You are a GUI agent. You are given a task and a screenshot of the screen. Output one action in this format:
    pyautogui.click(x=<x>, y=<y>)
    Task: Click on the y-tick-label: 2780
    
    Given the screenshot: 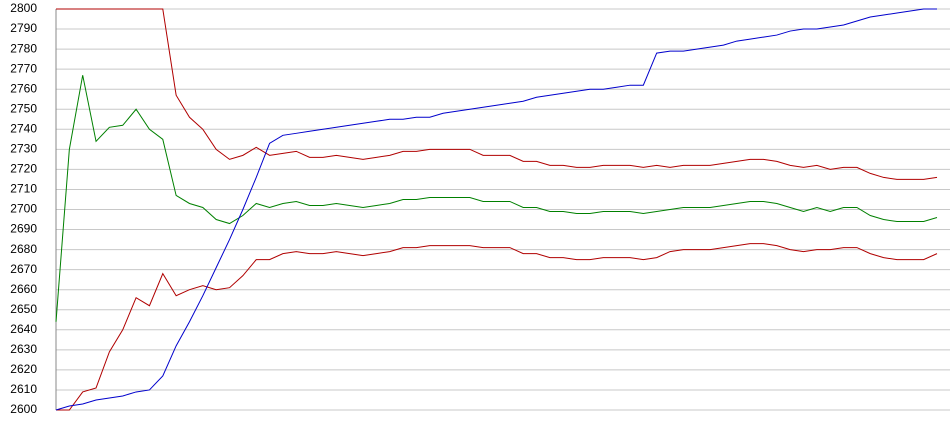 What is the action you would take?
    pyautogui.click(x=23, y=48)
    